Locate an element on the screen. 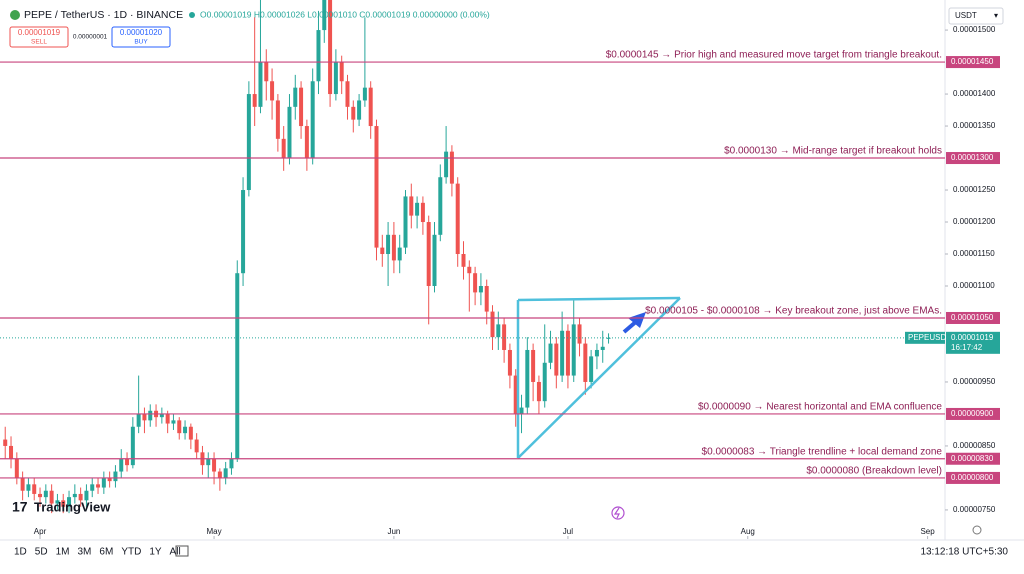  sell-button is located at coordinates (39, 37).